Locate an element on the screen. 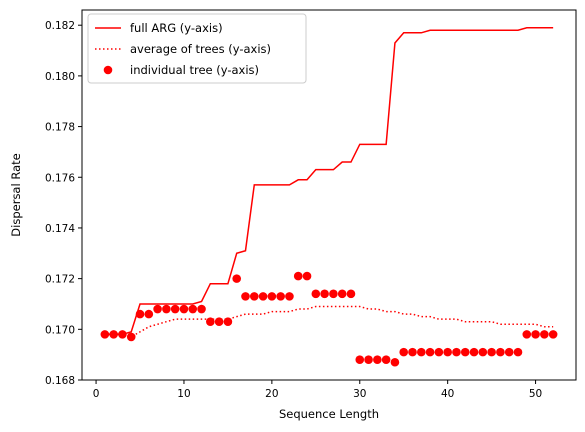 The image size is (585, 432). y-tick-label: 0.180 is located at coordinates (60, 77).